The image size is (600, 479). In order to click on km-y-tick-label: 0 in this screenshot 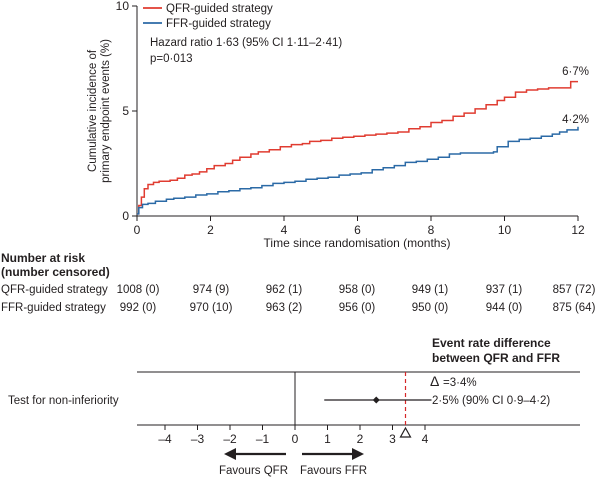, I will do `click(125, 216)`.